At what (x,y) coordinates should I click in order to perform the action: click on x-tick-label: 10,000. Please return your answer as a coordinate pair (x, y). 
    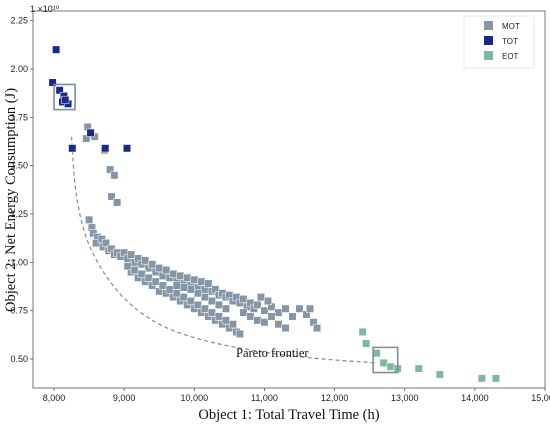
    Looking at the image, I should click on (195, 398).